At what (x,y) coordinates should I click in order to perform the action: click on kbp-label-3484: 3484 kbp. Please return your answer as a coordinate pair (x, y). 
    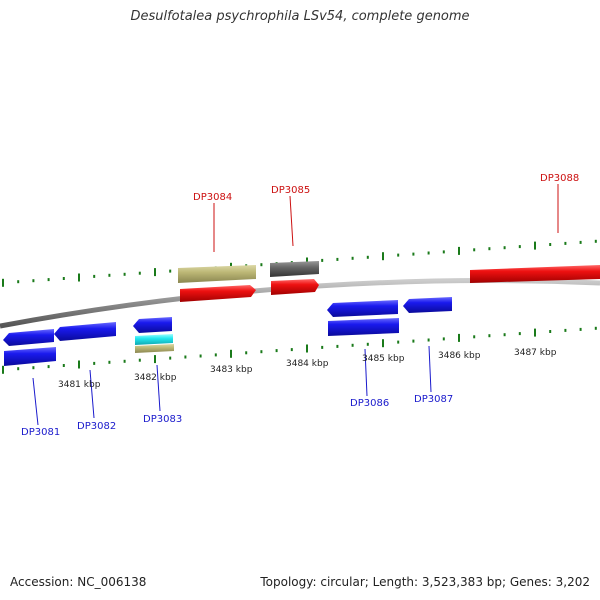
    Looking at the image, I should click on (307, 364).